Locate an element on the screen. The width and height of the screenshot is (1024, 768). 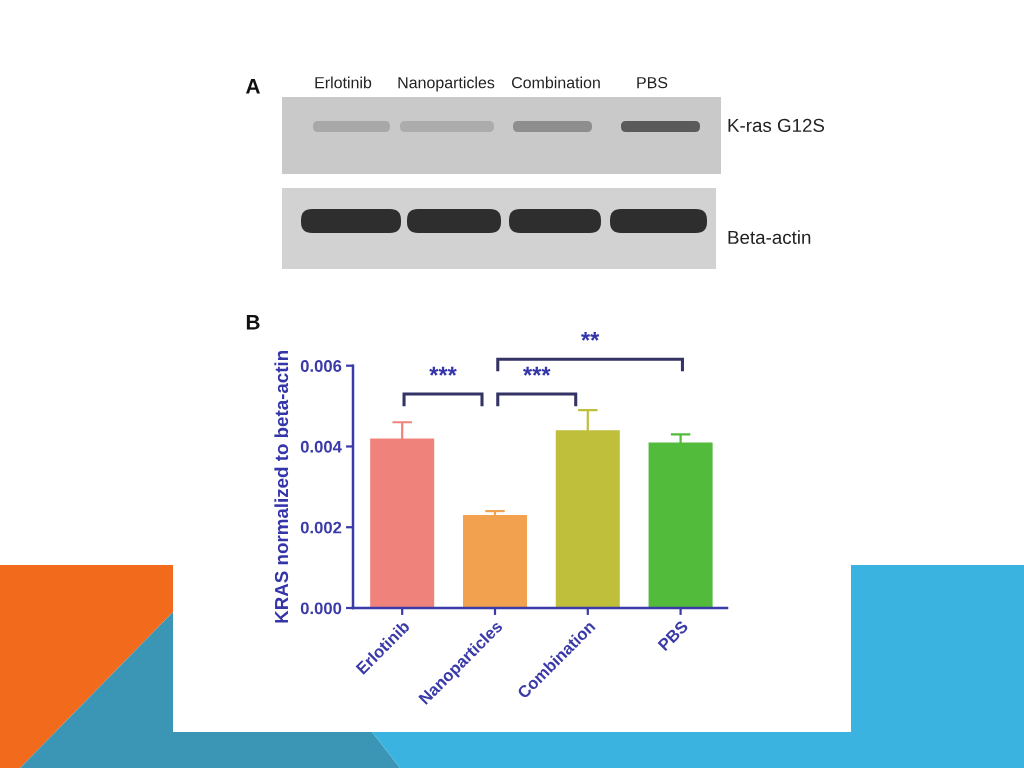
category-label: Erlotinib is located at coordinates (343, 82).